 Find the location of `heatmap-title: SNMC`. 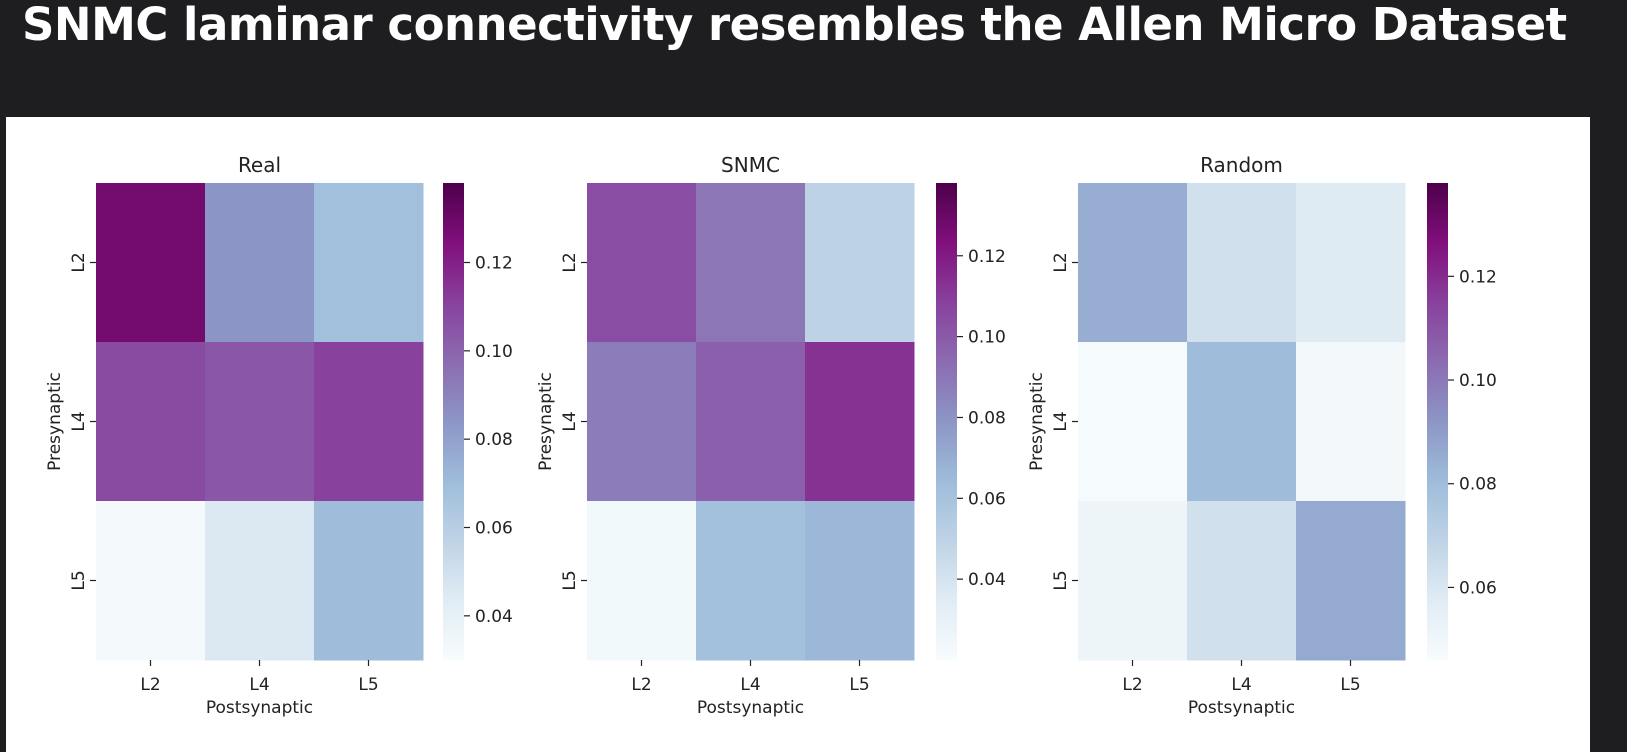

heatmap-title: SNMC is located at coordinates (750, 165).